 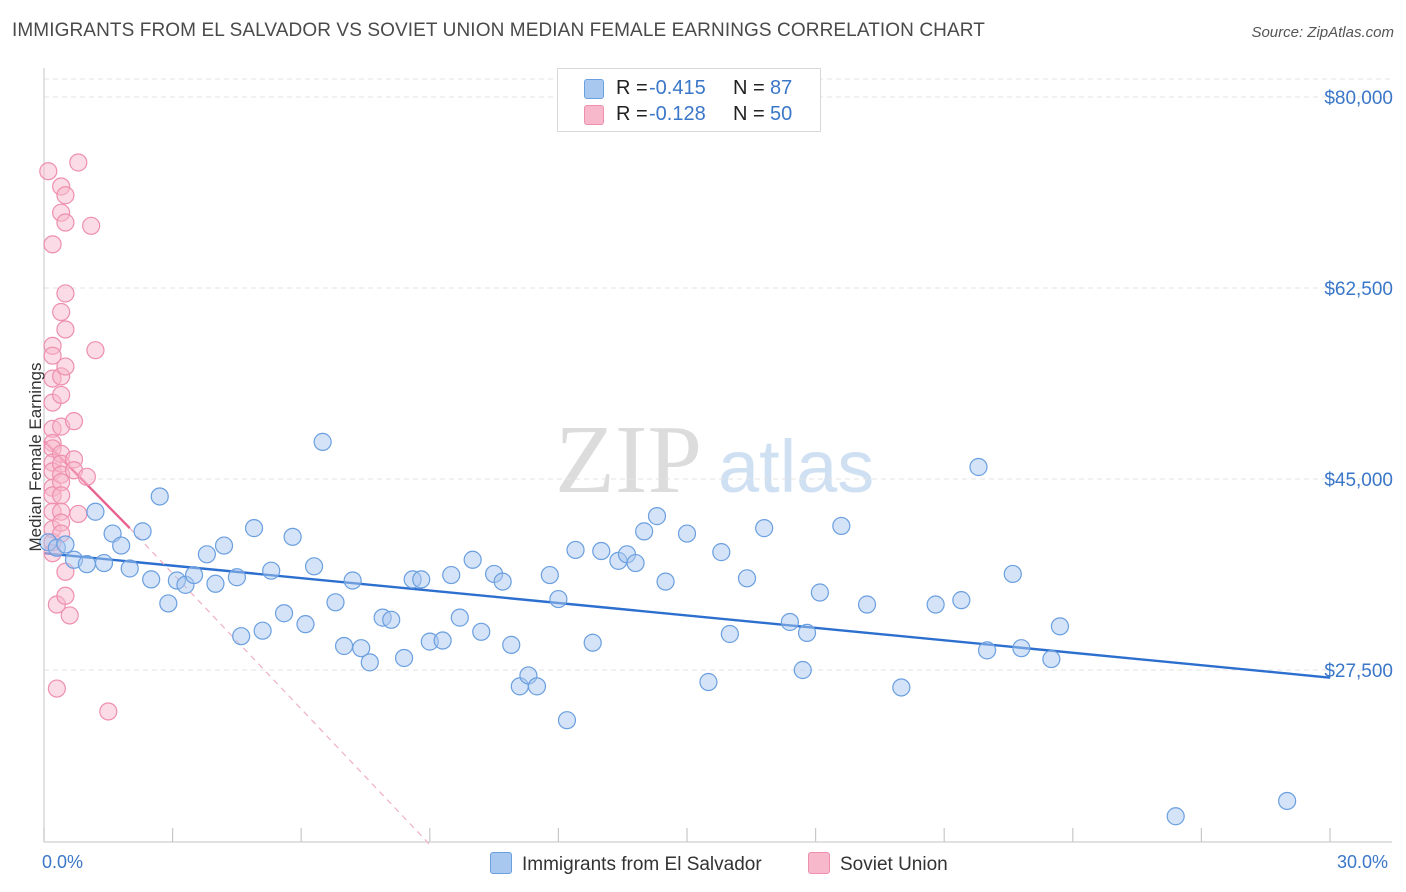 I want to click on bottom-legend-el-salvador: Immigrants from El Salvador, so click(x=626, y=864).